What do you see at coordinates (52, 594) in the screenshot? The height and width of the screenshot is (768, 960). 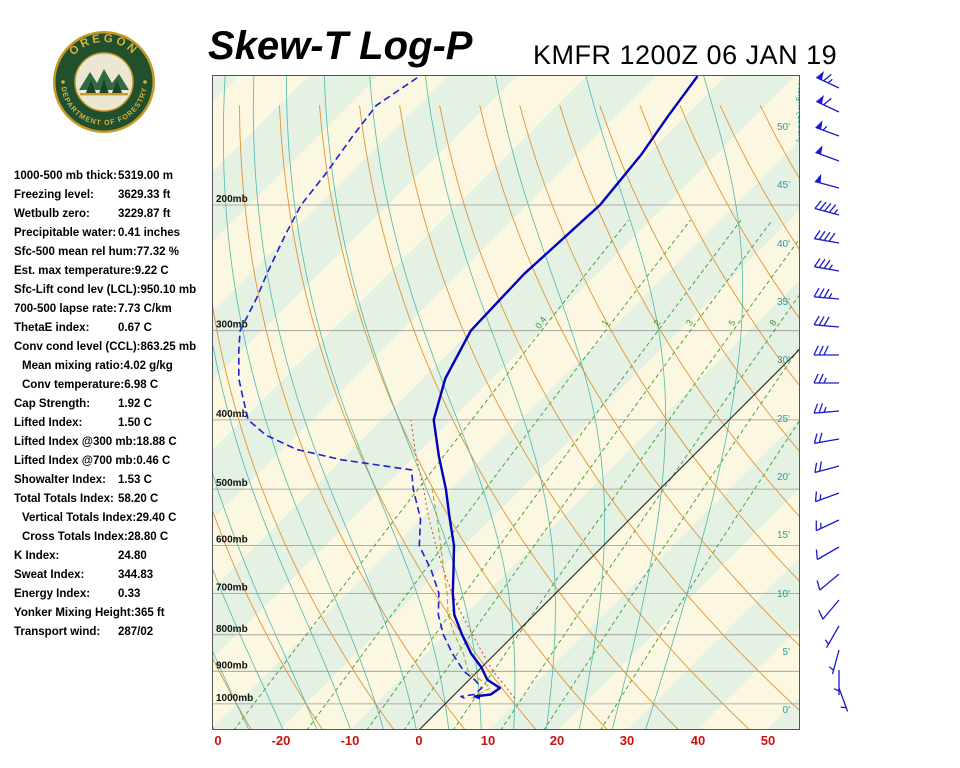 I see `index-label: Energy Index:` at bounding box center [52, 594].